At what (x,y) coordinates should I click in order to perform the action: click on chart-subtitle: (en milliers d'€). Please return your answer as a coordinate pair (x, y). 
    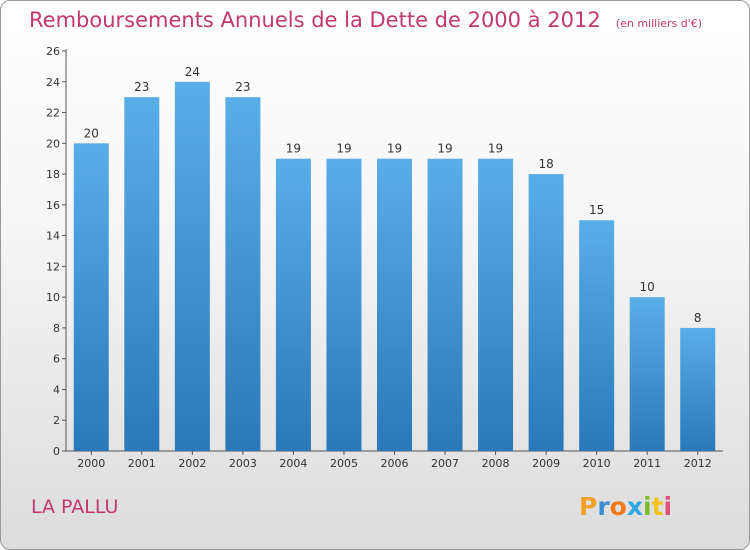
    Looking at the image, I should click on (659, 23).